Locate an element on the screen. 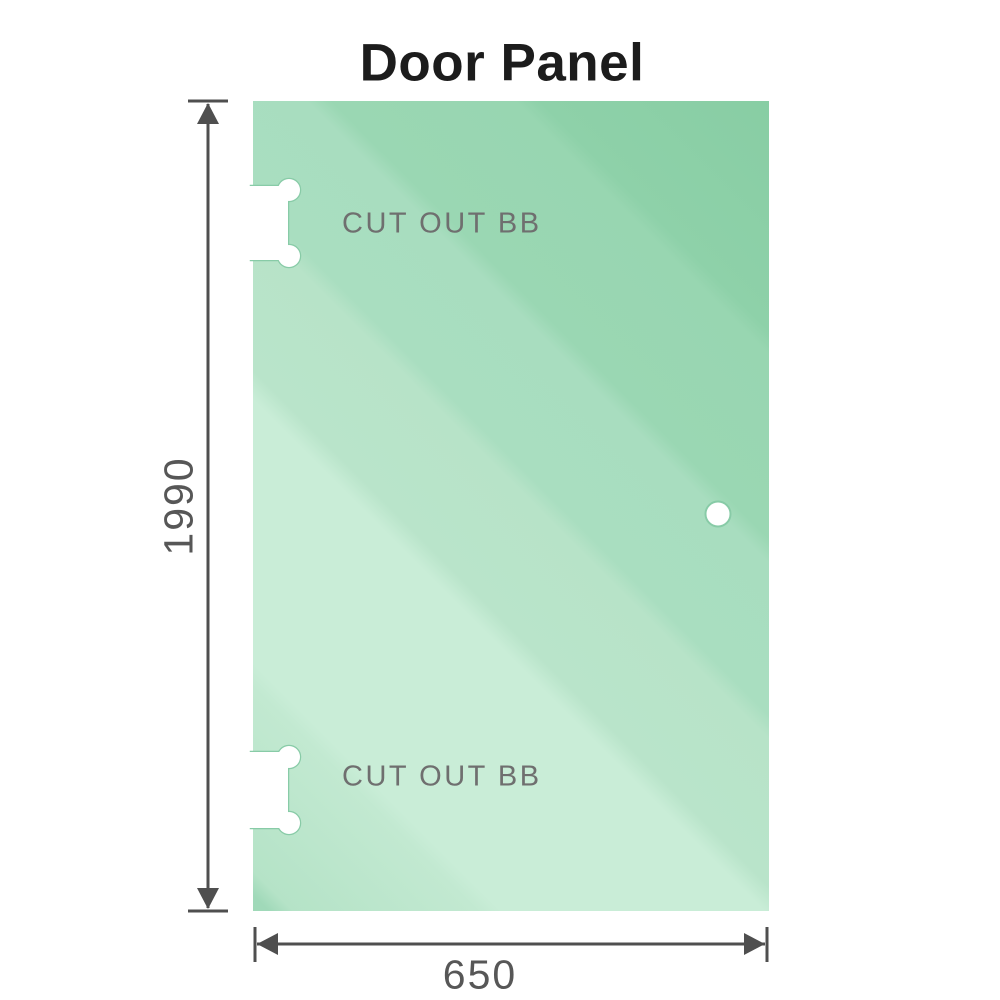 The width and height of the screenshot is (1000, 1000). hinge-cutout-bottom is located at coordinates (275, 790).